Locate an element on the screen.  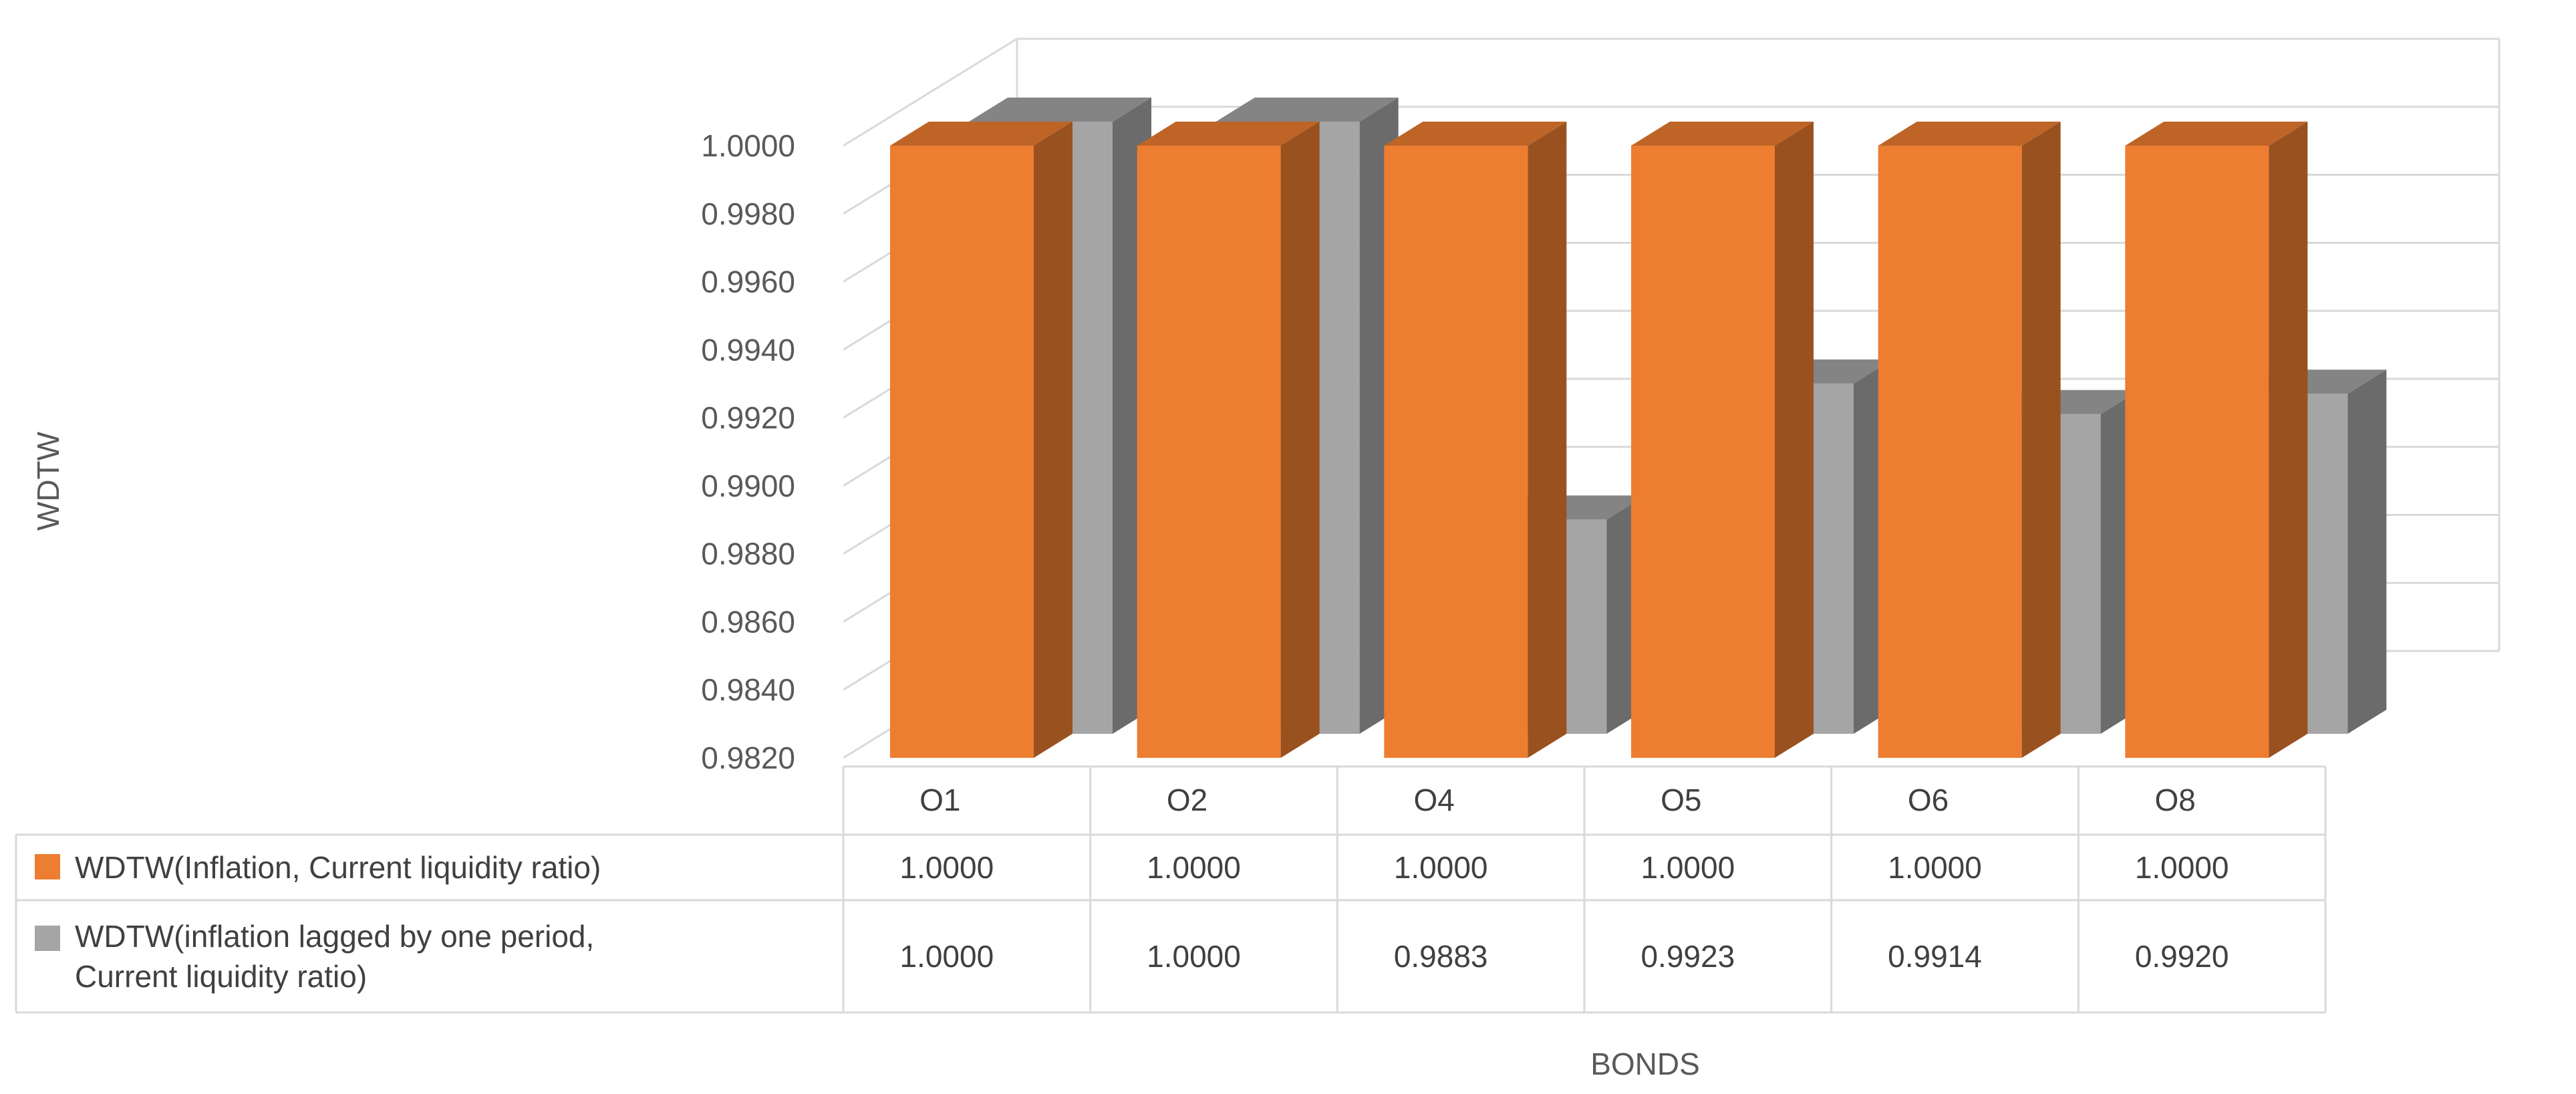
y-axis-title: WDTW is located at coordinates (48, 481).